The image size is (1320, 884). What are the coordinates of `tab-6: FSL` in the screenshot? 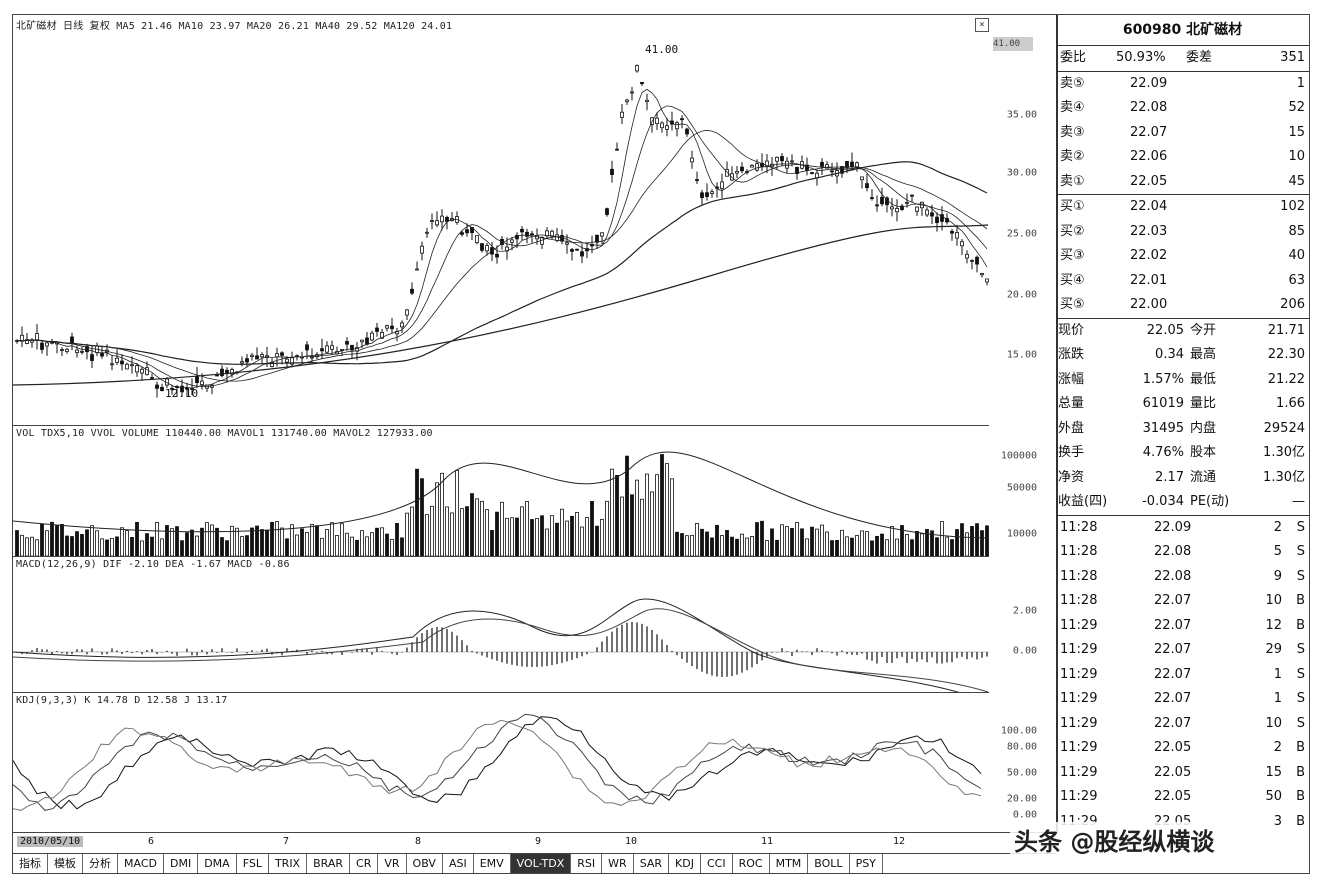 It's located at (253, 863).